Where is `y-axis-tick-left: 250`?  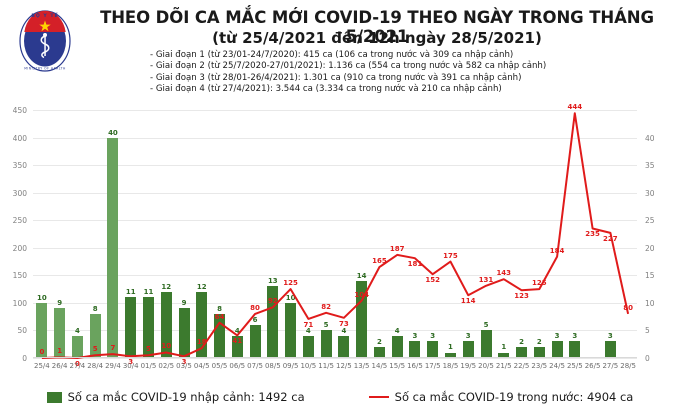 y-axis-tick-left: 250 is located at coordinates (19, 221).